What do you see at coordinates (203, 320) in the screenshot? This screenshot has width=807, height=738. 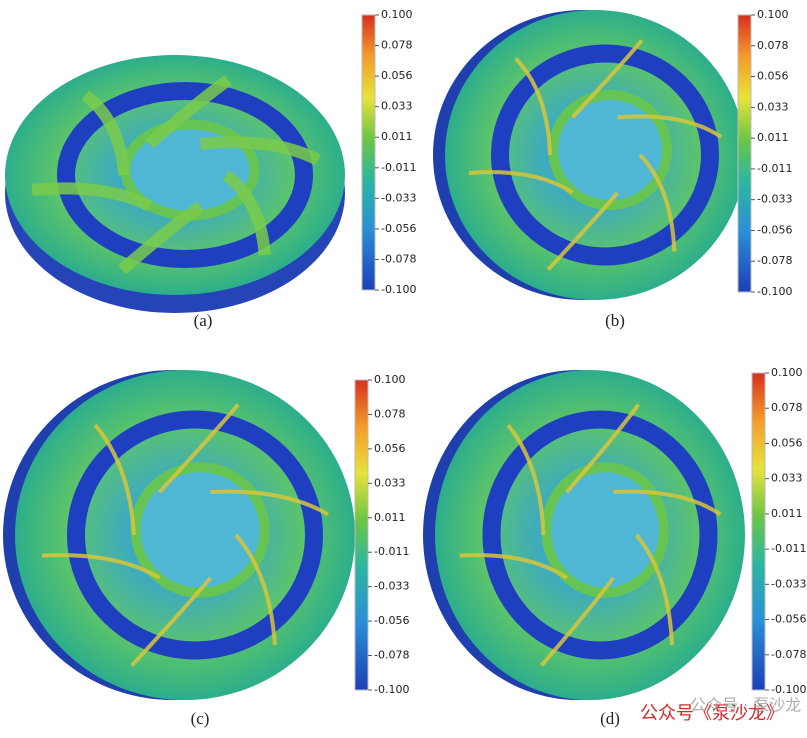 I see `panel-label: (a)` at bounding box center [203, 320].